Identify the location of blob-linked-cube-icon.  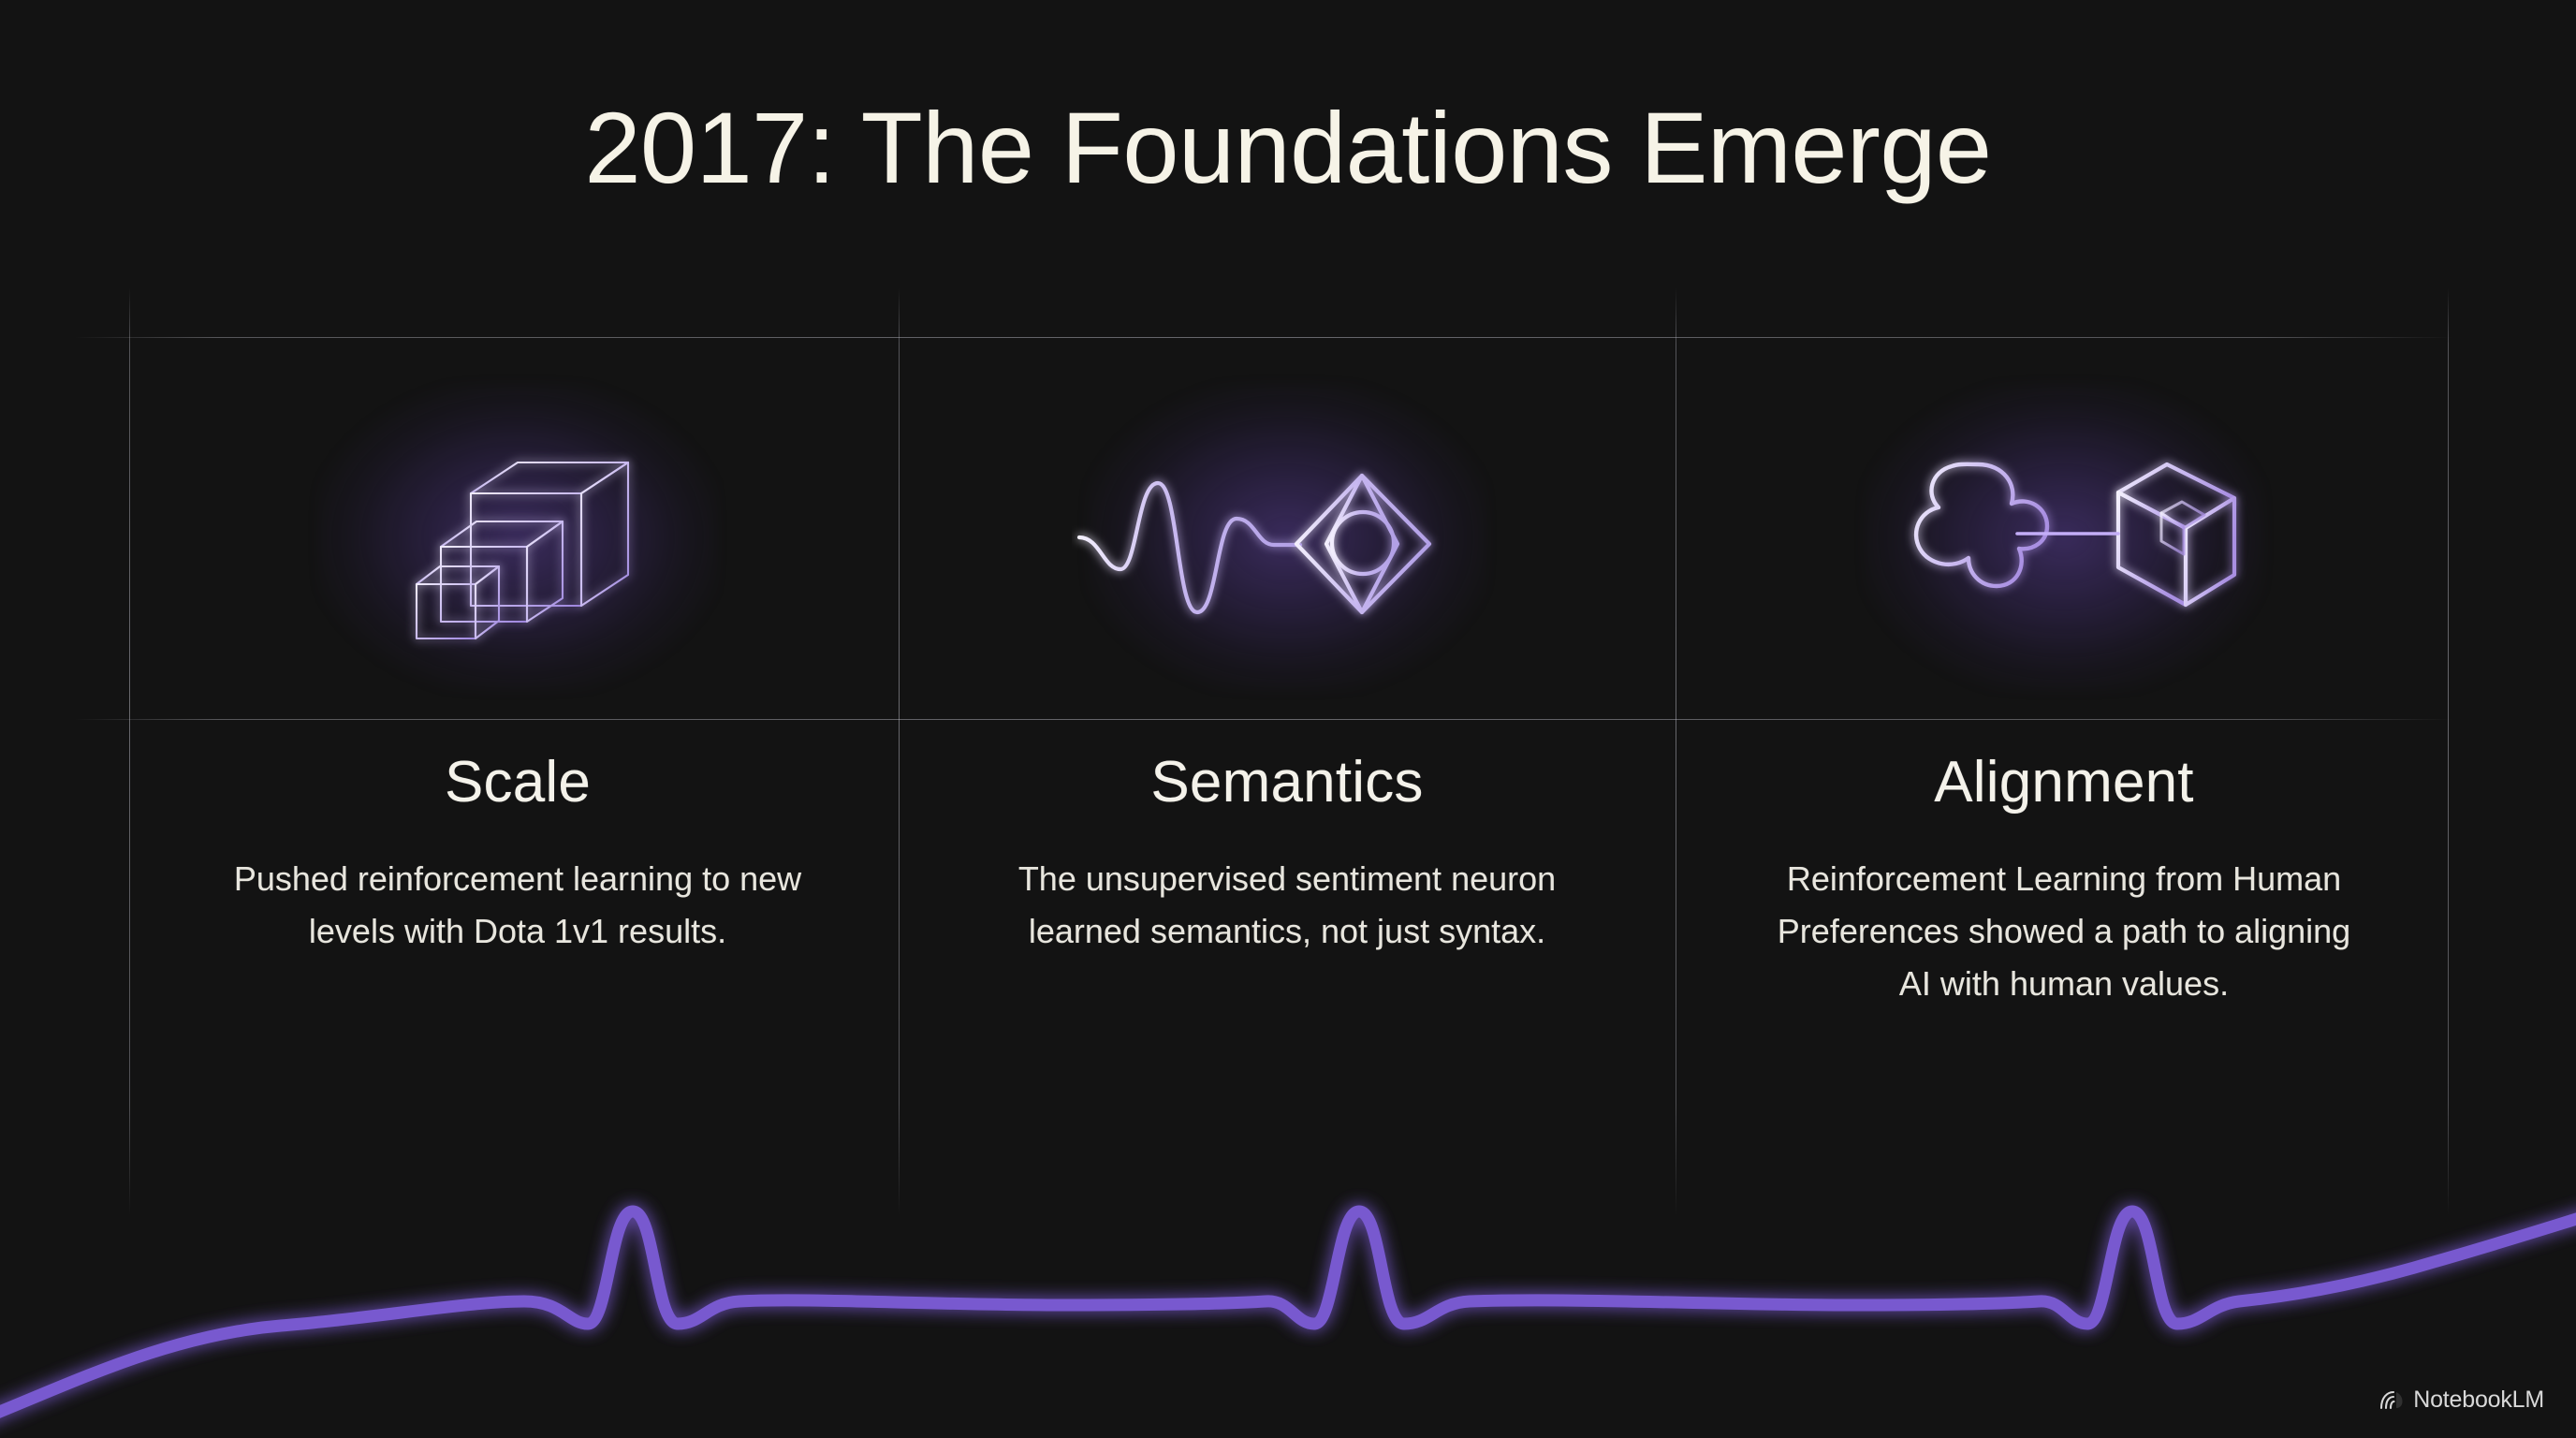
(2075, 535).